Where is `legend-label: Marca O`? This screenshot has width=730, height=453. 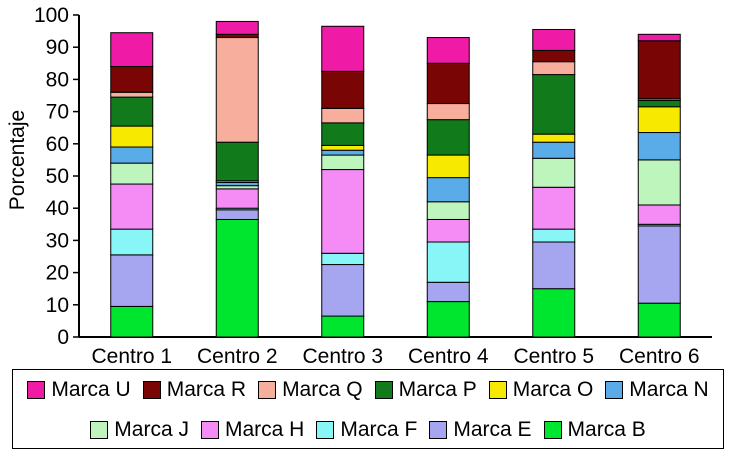 legend-label: Marca O is located at coordinates (553, 389).